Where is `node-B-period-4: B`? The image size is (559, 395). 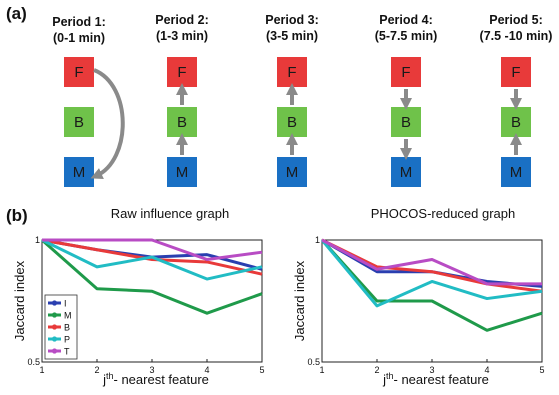
node-B-period-4: B is located at coordinates (406, 122).